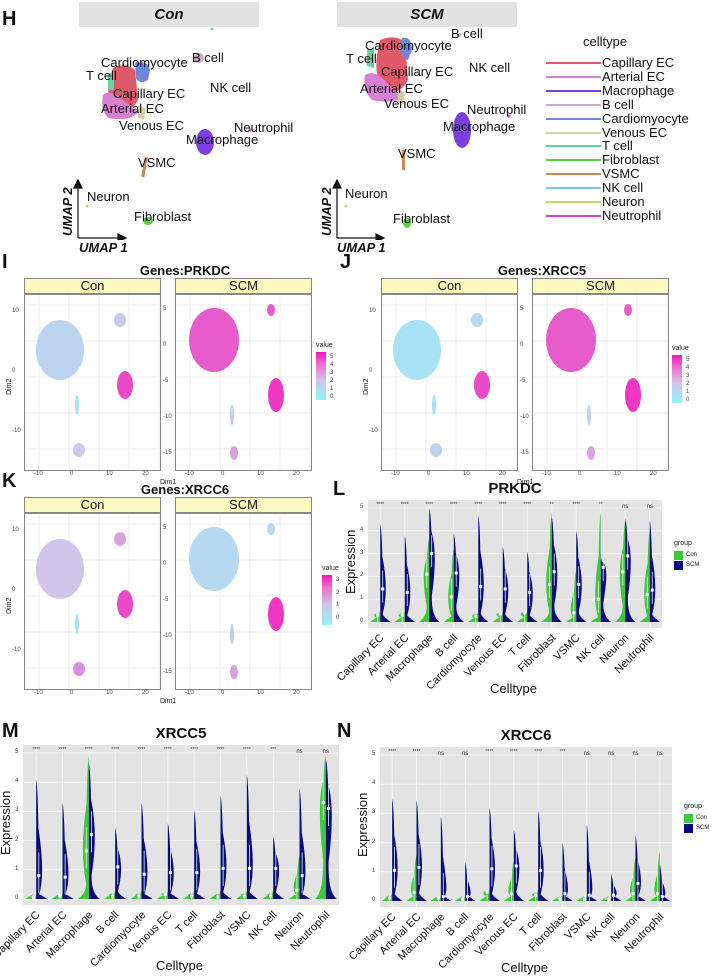 The image size is (715, 979). What do you see at coordinates (208, 57) in the screenshot?
I see `label-b-cell-con: B cell` at bounding box center [208, 57].